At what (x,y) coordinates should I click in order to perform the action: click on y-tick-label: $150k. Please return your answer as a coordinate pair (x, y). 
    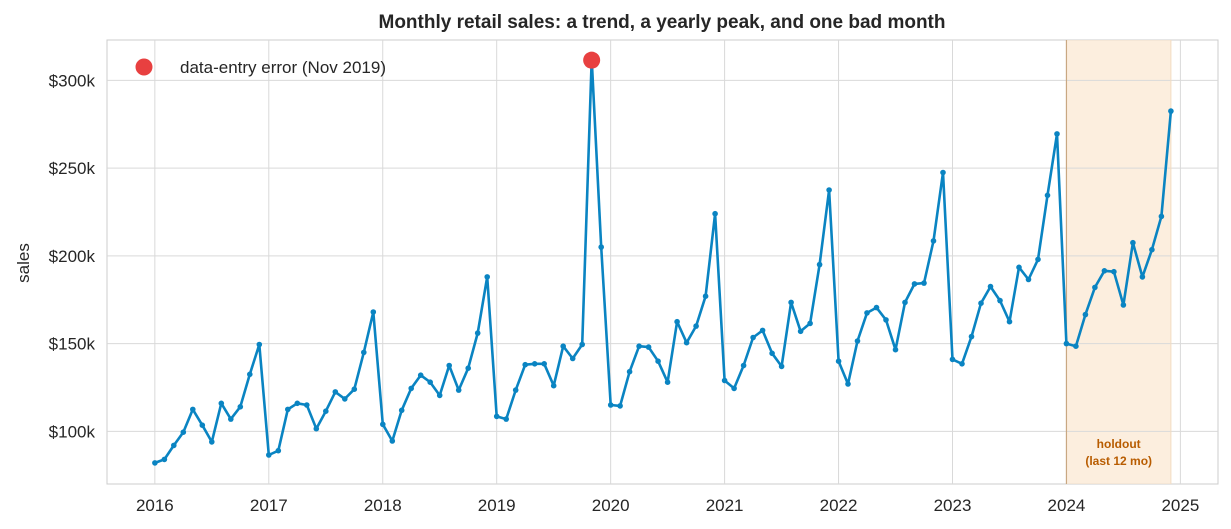
    Looking at the image, I should click on (72, 344).